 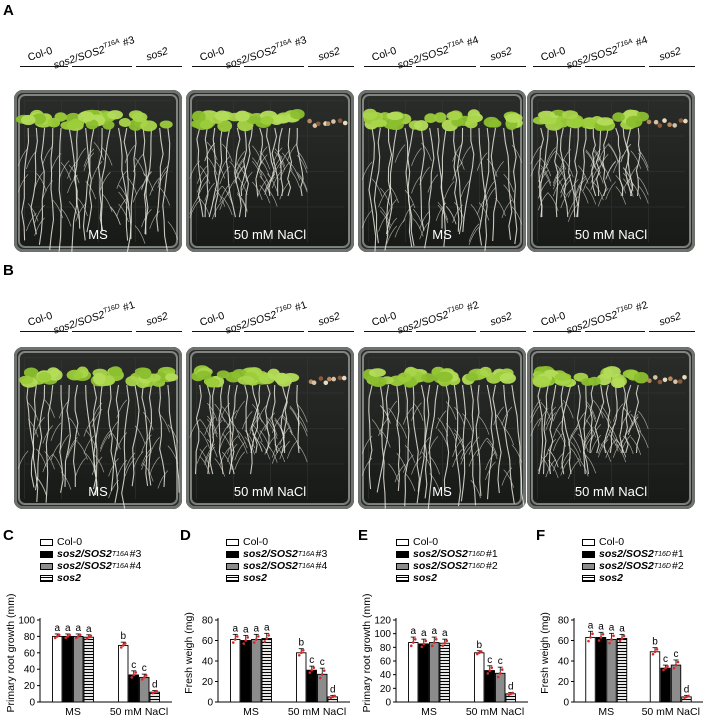 What do you see at coordinates (384, 319) in the screenshot?
I see `genotype-label-col0: Col-0` at bounding box center [384, 319].